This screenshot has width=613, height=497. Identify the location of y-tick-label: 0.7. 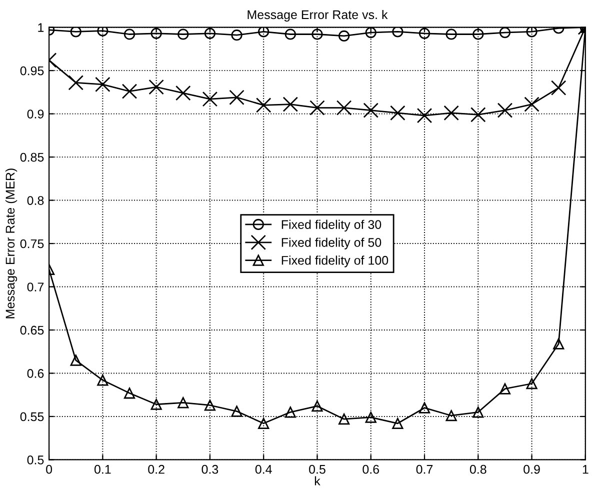
(35, 287).